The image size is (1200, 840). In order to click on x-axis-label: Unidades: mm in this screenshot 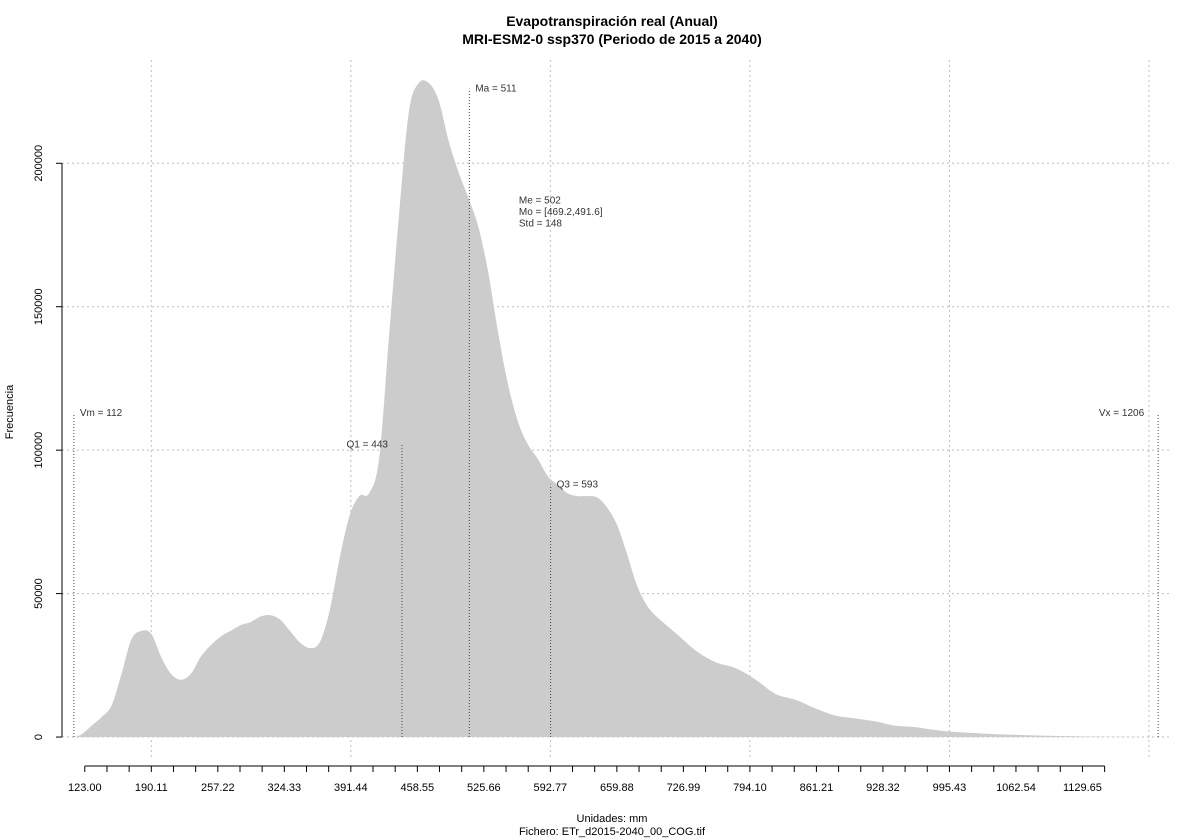, I will do `click(612, 819)`.